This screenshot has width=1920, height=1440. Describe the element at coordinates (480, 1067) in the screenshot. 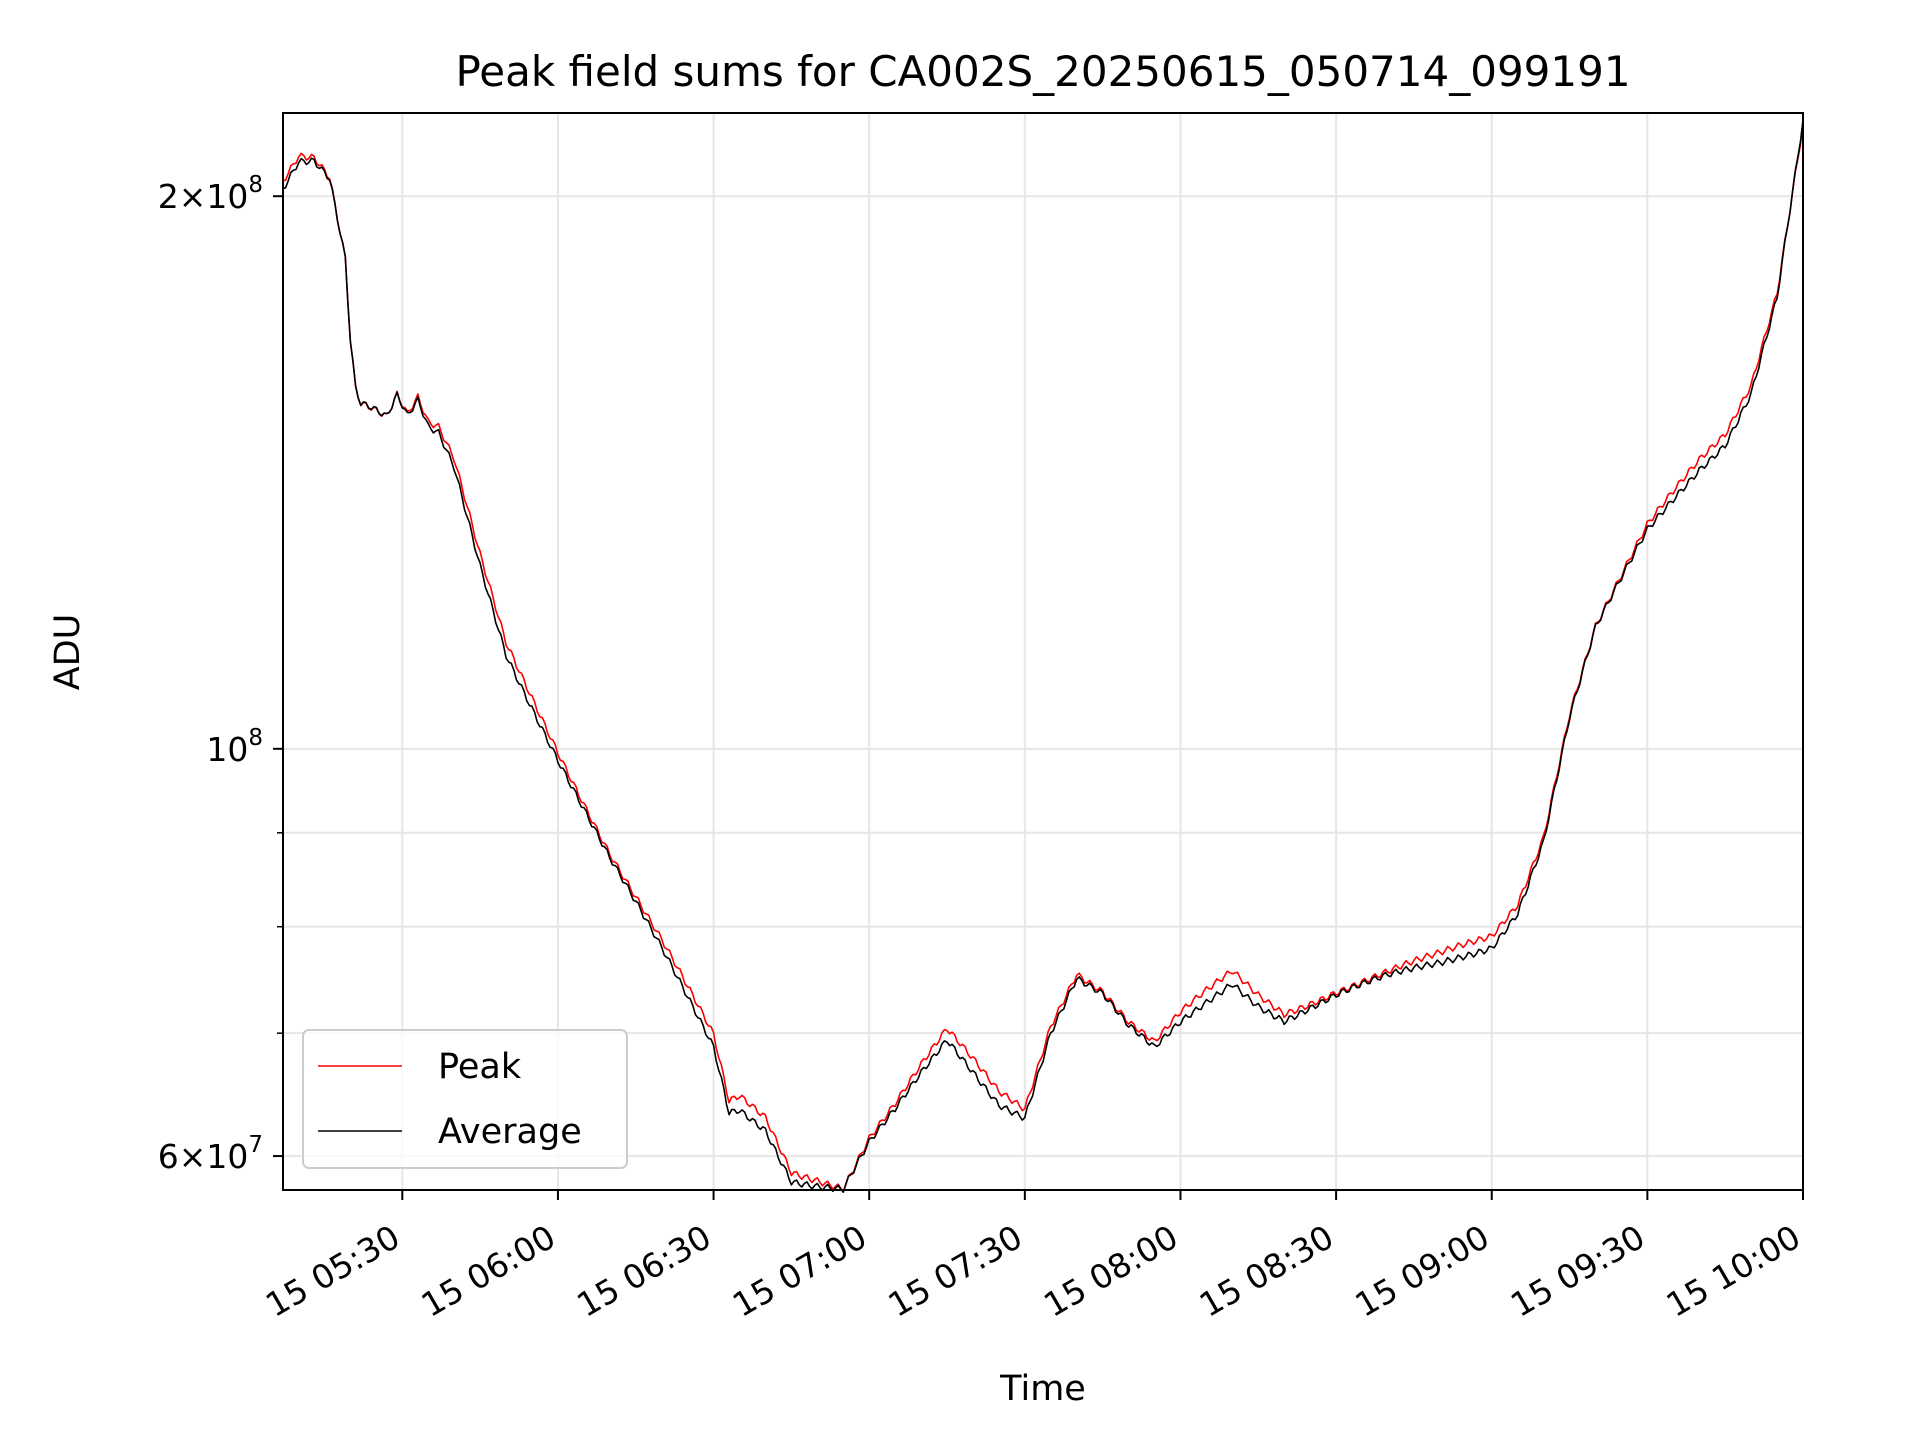

I see `legend-peak-label: Peak` at that location.